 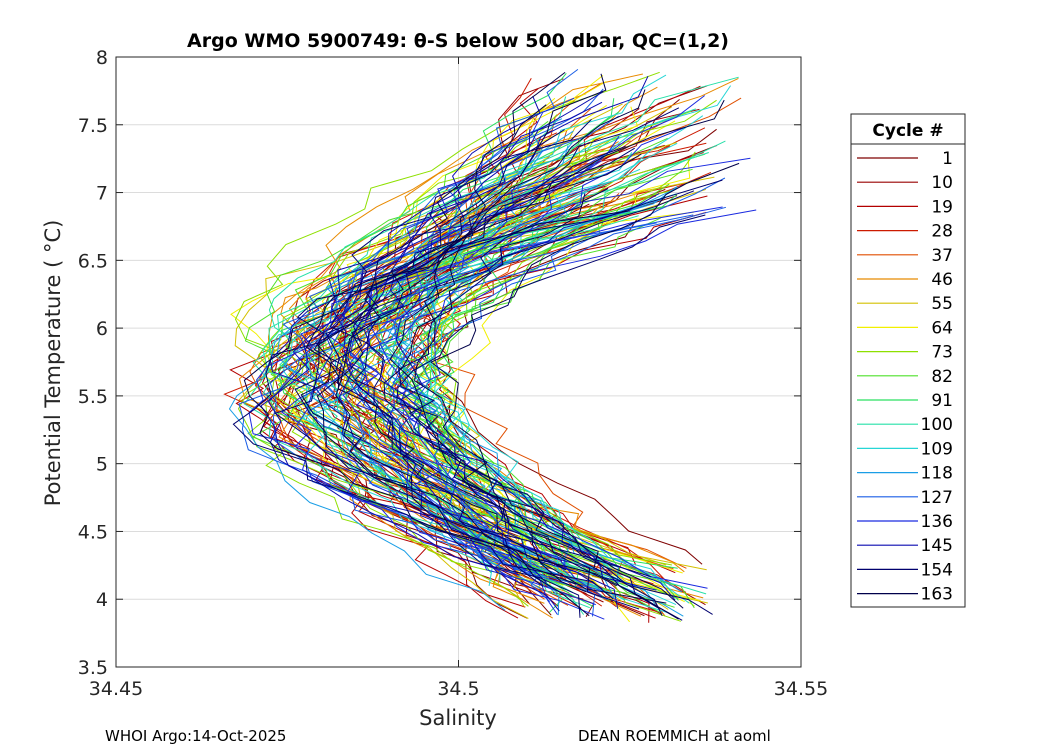 What do you see at coordinates (942, 207) in the screenshot?
I see `legend-label: 19` at bounding box center [942, 207].